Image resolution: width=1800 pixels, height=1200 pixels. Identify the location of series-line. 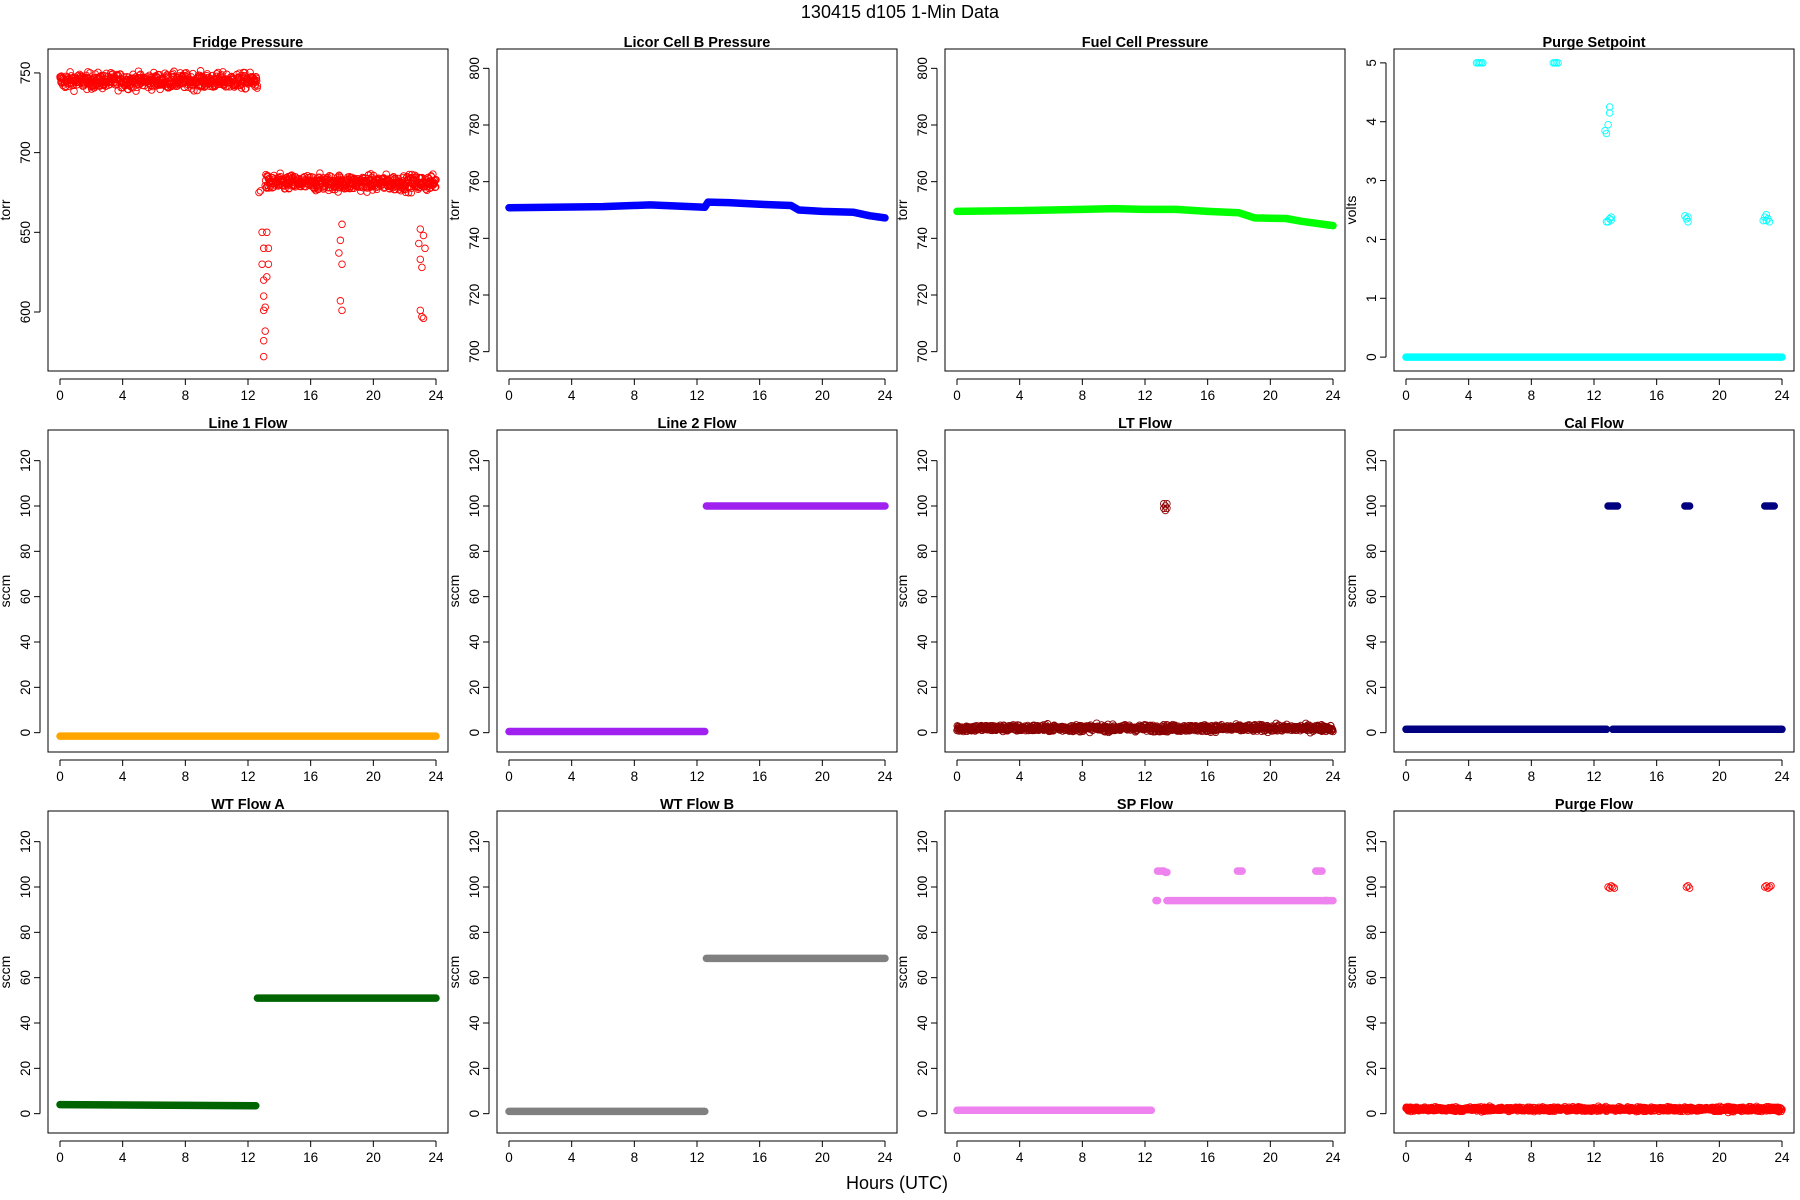
(158, 1105).